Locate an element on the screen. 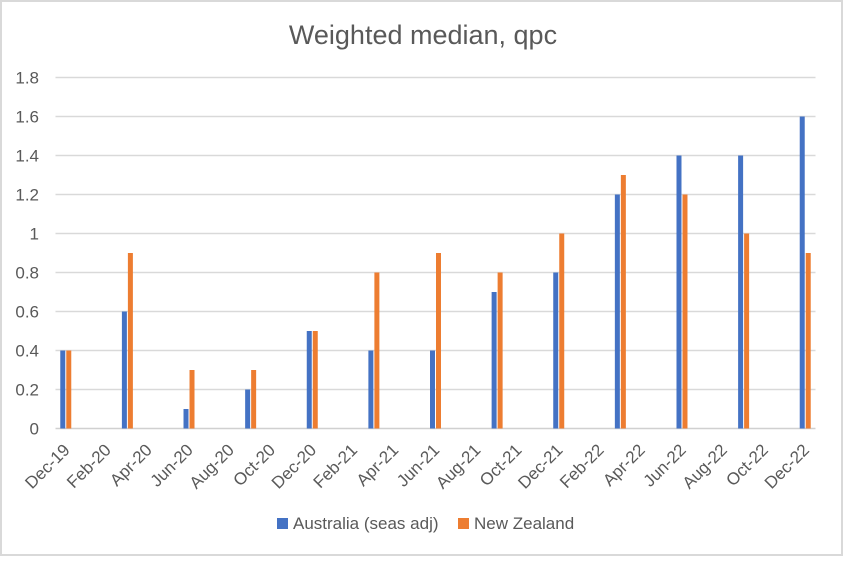 The width and height of the screenshot is (843, 561). svg-text: New Zealand is located at coordinates (524, 523).